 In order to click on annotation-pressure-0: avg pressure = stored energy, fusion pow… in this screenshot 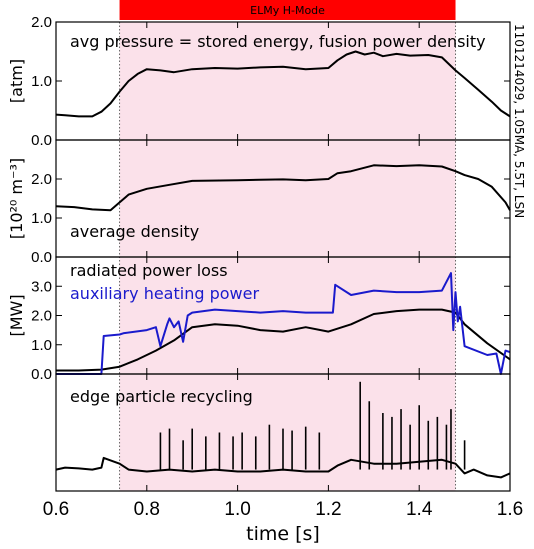, I will do `click(278, 41)`.